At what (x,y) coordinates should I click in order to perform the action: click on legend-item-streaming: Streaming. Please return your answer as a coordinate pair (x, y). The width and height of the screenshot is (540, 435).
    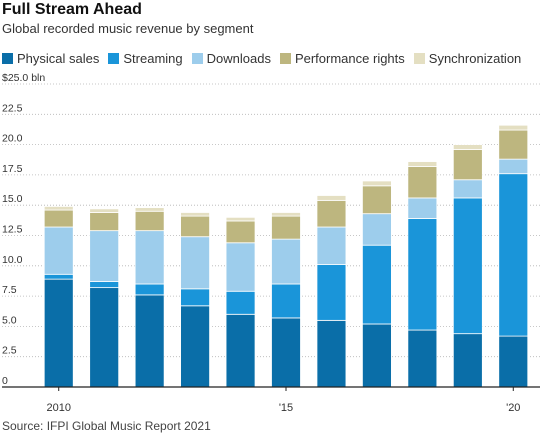
    Looking at the image, I should click on (145, 58).